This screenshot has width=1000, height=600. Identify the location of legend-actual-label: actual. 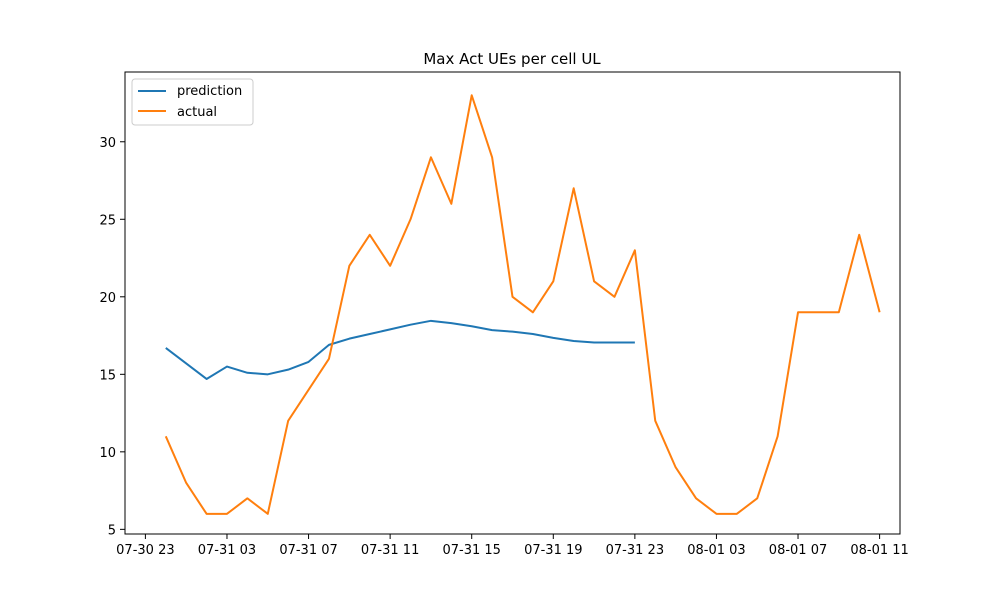
(197, 112).